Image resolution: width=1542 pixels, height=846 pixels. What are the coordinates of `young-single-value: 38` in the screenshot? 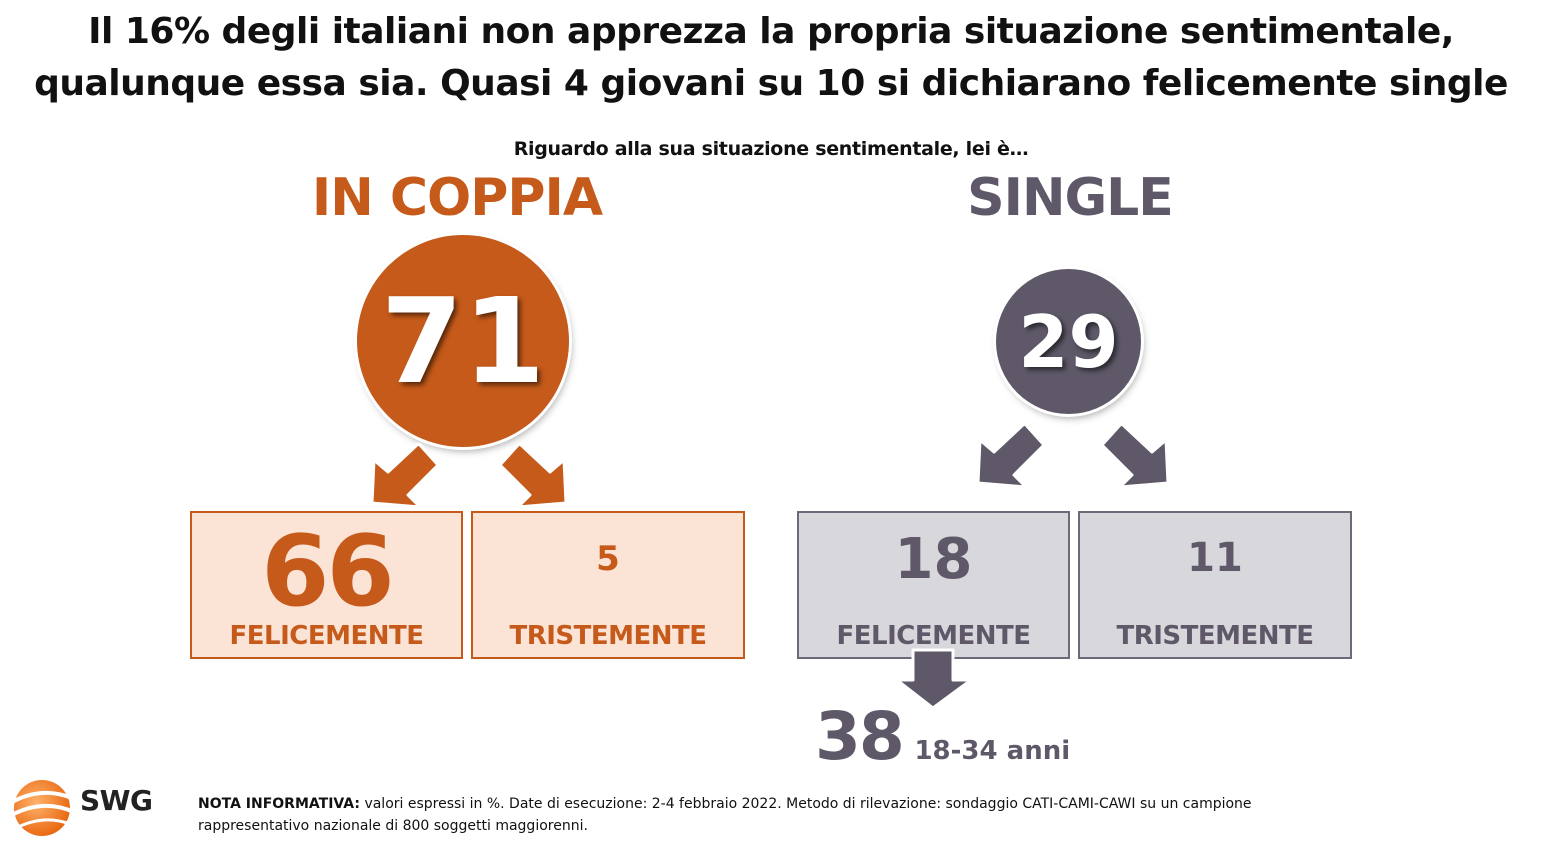 It's located at (860, 736).